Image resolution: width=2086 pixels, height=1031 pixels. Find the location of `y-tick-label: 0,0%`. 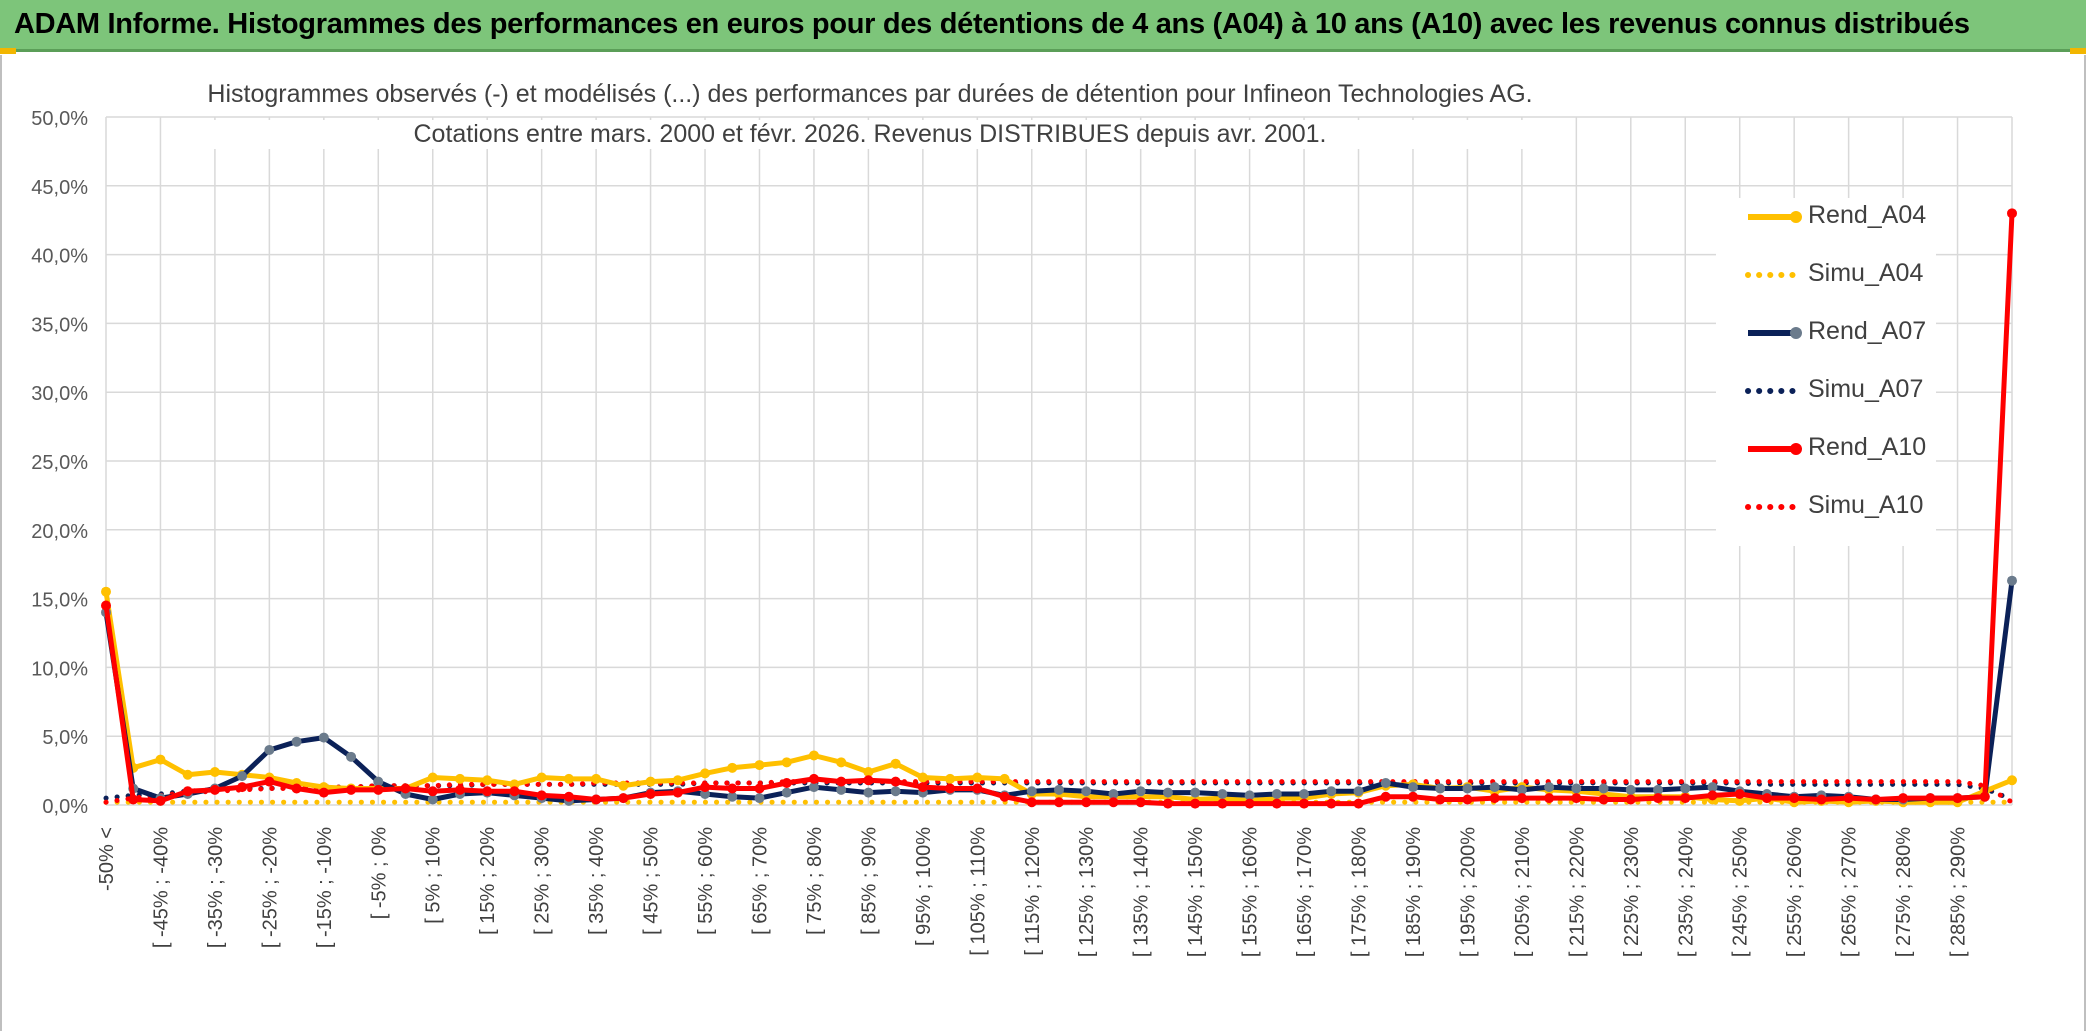

y-tick-label: 0,0% is located at coordinates (65, 807).